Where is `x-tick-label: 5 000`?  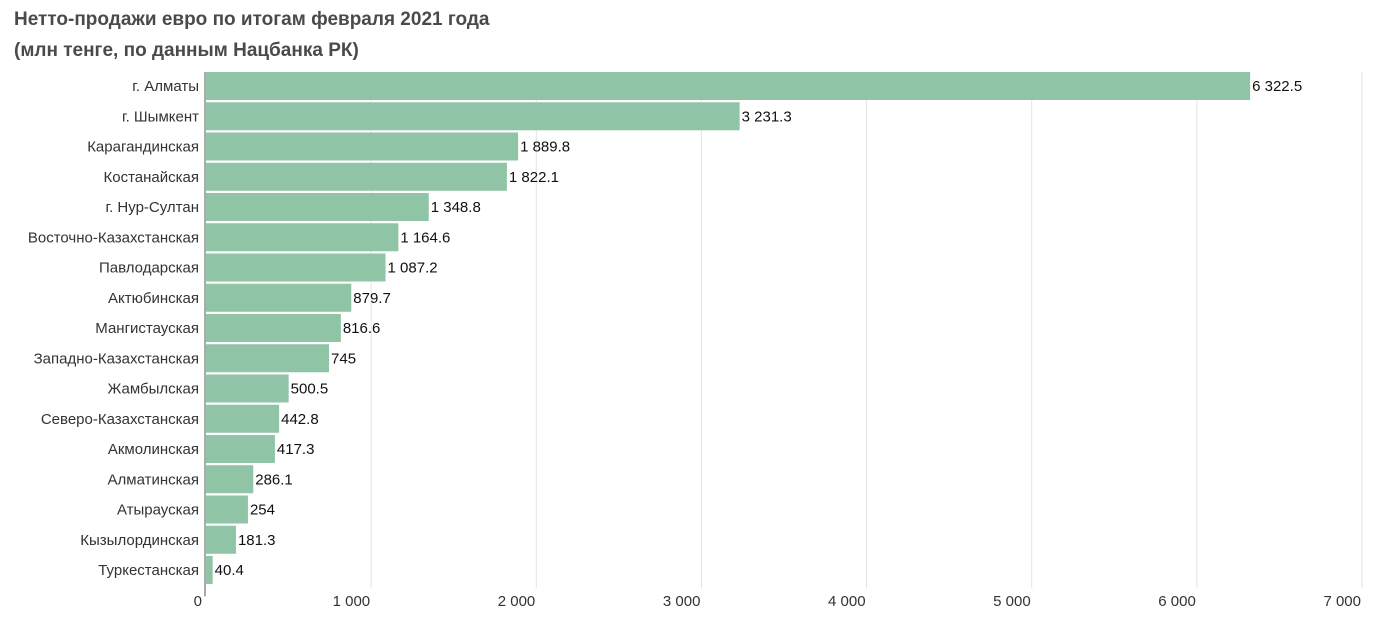 x-tick-label: 5 000 is located at coordinates (1012, 601).